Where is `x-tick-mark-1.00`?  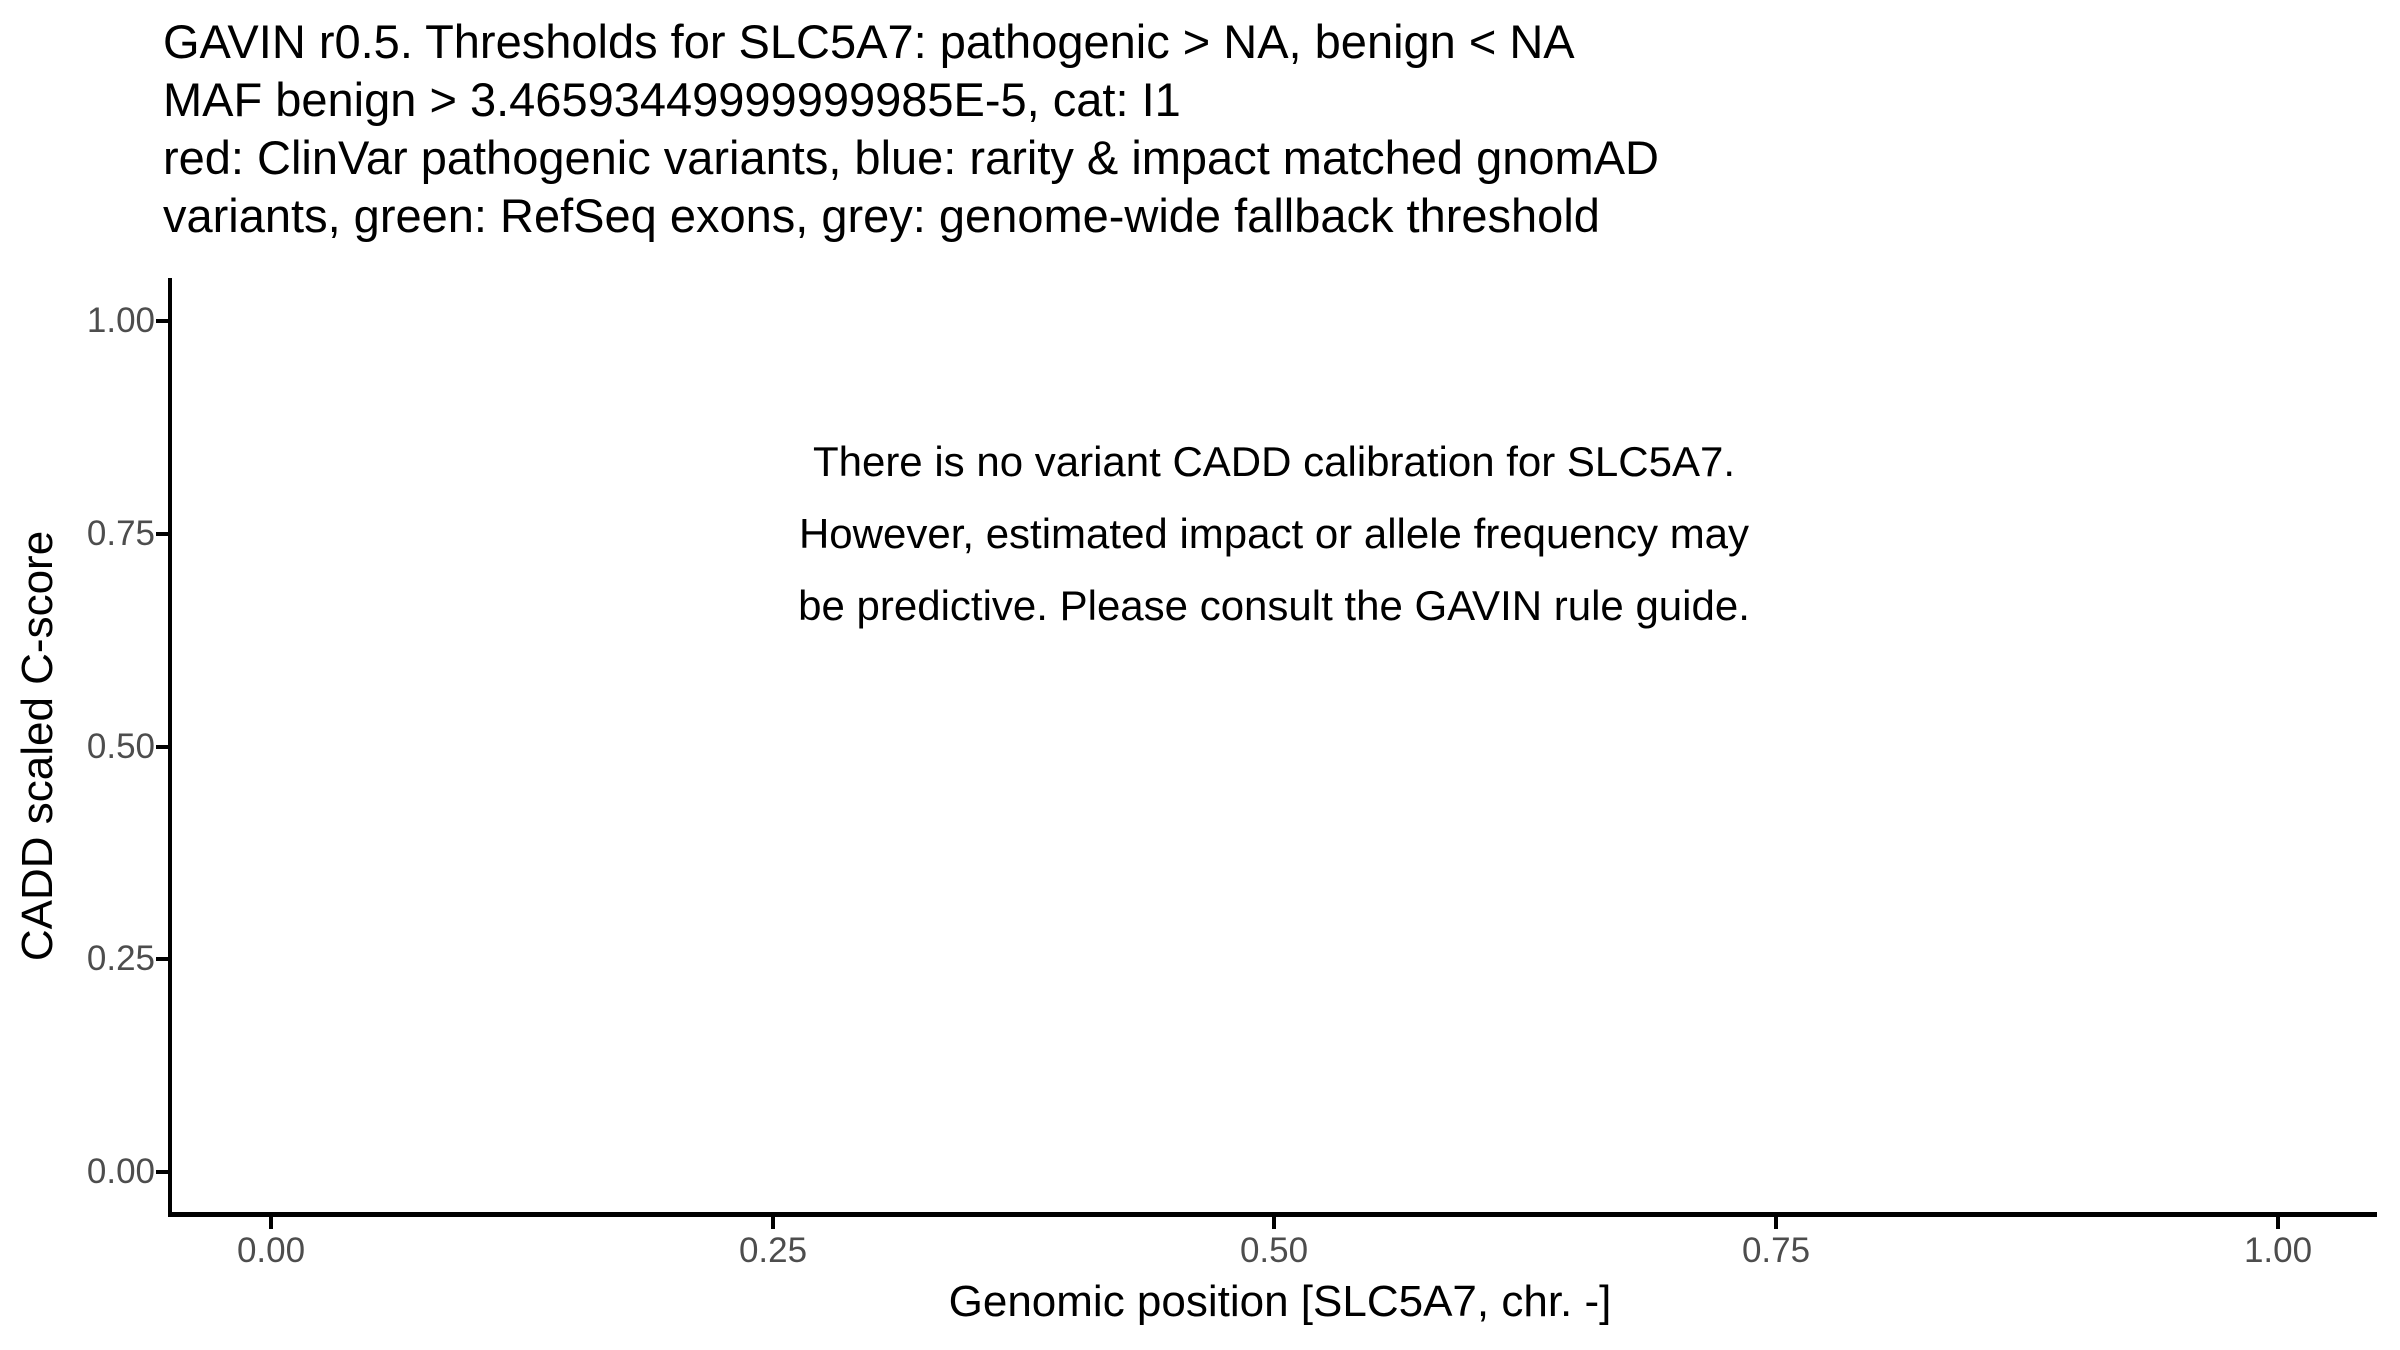 x-tick-mark-1.00 is located at coordinates (2278, 1223).